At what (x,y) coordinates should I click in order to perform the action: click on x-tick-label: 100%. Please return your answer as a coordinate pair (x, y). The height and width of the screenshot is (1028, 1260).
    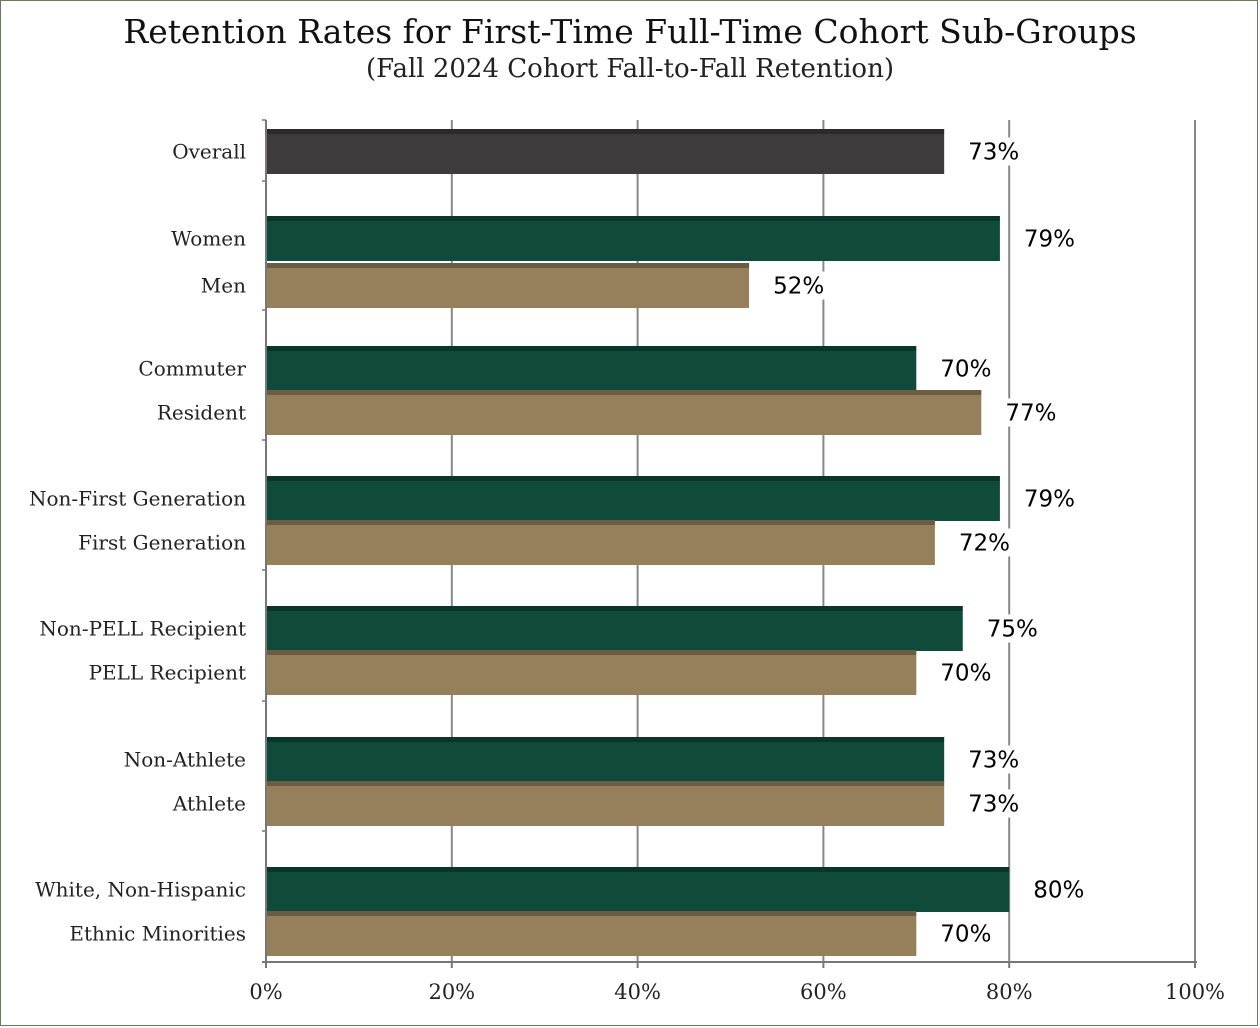
    Looking at the image, I should click on (1195, 992).